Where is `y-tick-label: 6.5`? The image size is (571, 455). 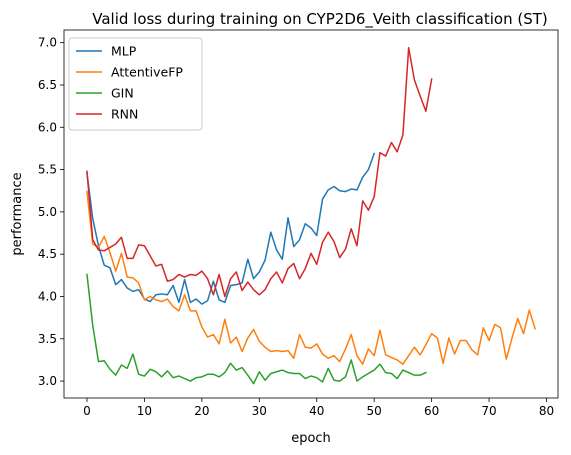 y-tick-label: 6.5 is located at coordinates (47, 85).